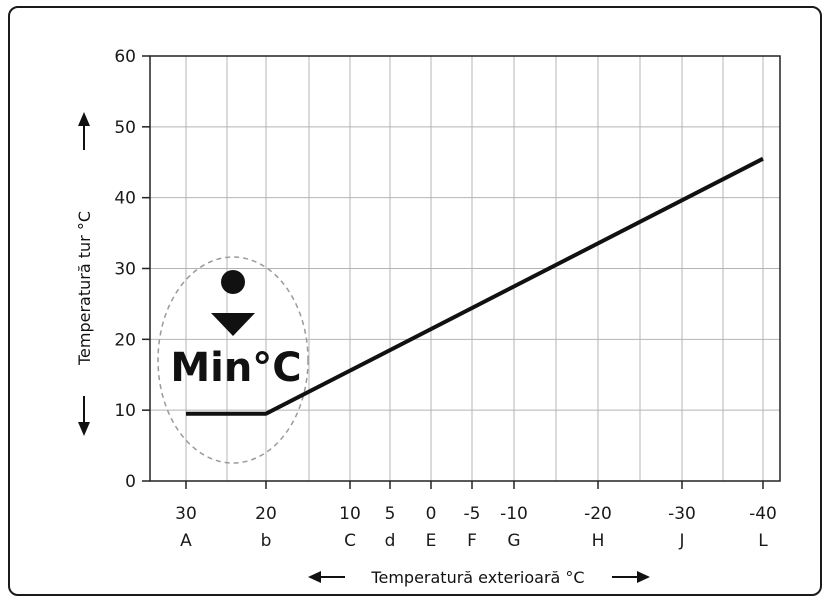 Image resolution: width=832 pixels, height=600 pixels. What do you see at coordinates (682, 514) in the screenshot?
I see `x-tick-label: -30` at bounding box center [682, 514].